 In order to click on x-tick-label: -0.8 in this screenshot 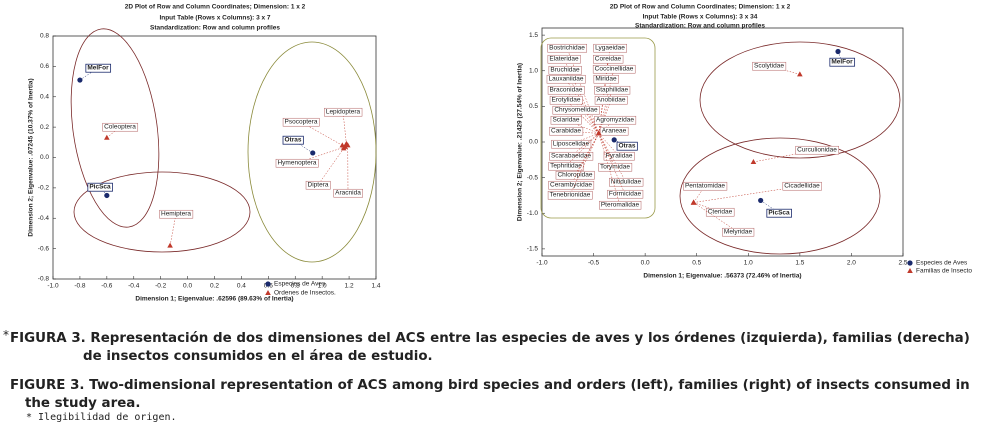, I will do `click(80, 286)`.